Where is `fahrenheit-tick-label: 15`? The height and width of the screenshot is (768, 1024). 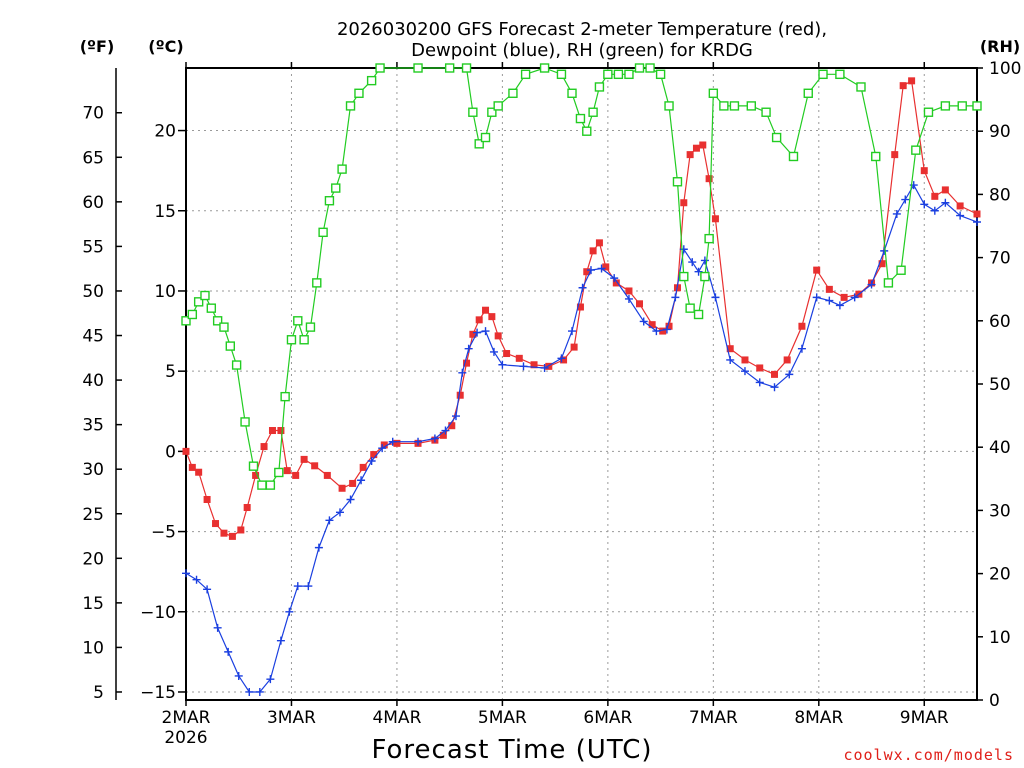
fahrenheit-tick-label: 15 is located at coordinates (93, 604).